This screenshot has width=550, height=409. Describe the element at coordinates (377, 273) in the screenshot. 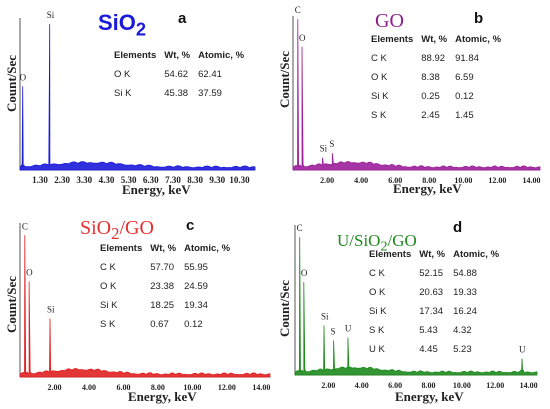

I see `table-cell: C K` at that location.